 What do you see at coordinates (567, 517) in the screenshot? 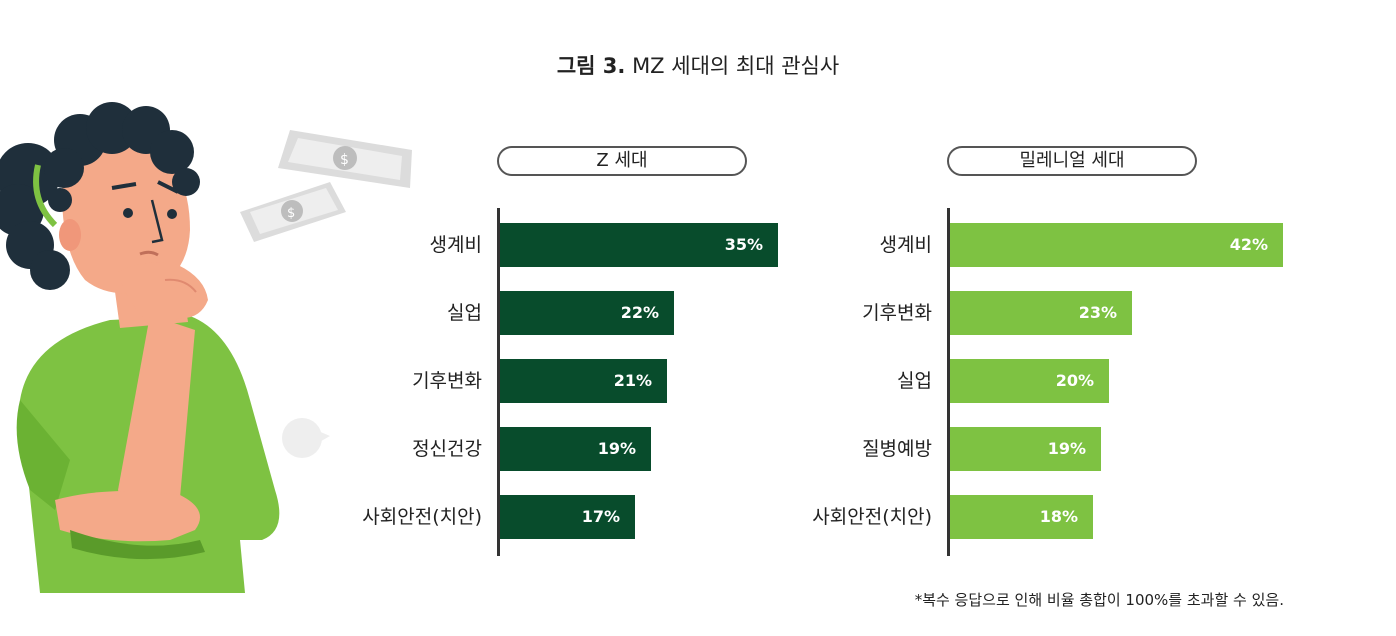
I see `bar-z-4: 17%` at bounding box center [567, 517].